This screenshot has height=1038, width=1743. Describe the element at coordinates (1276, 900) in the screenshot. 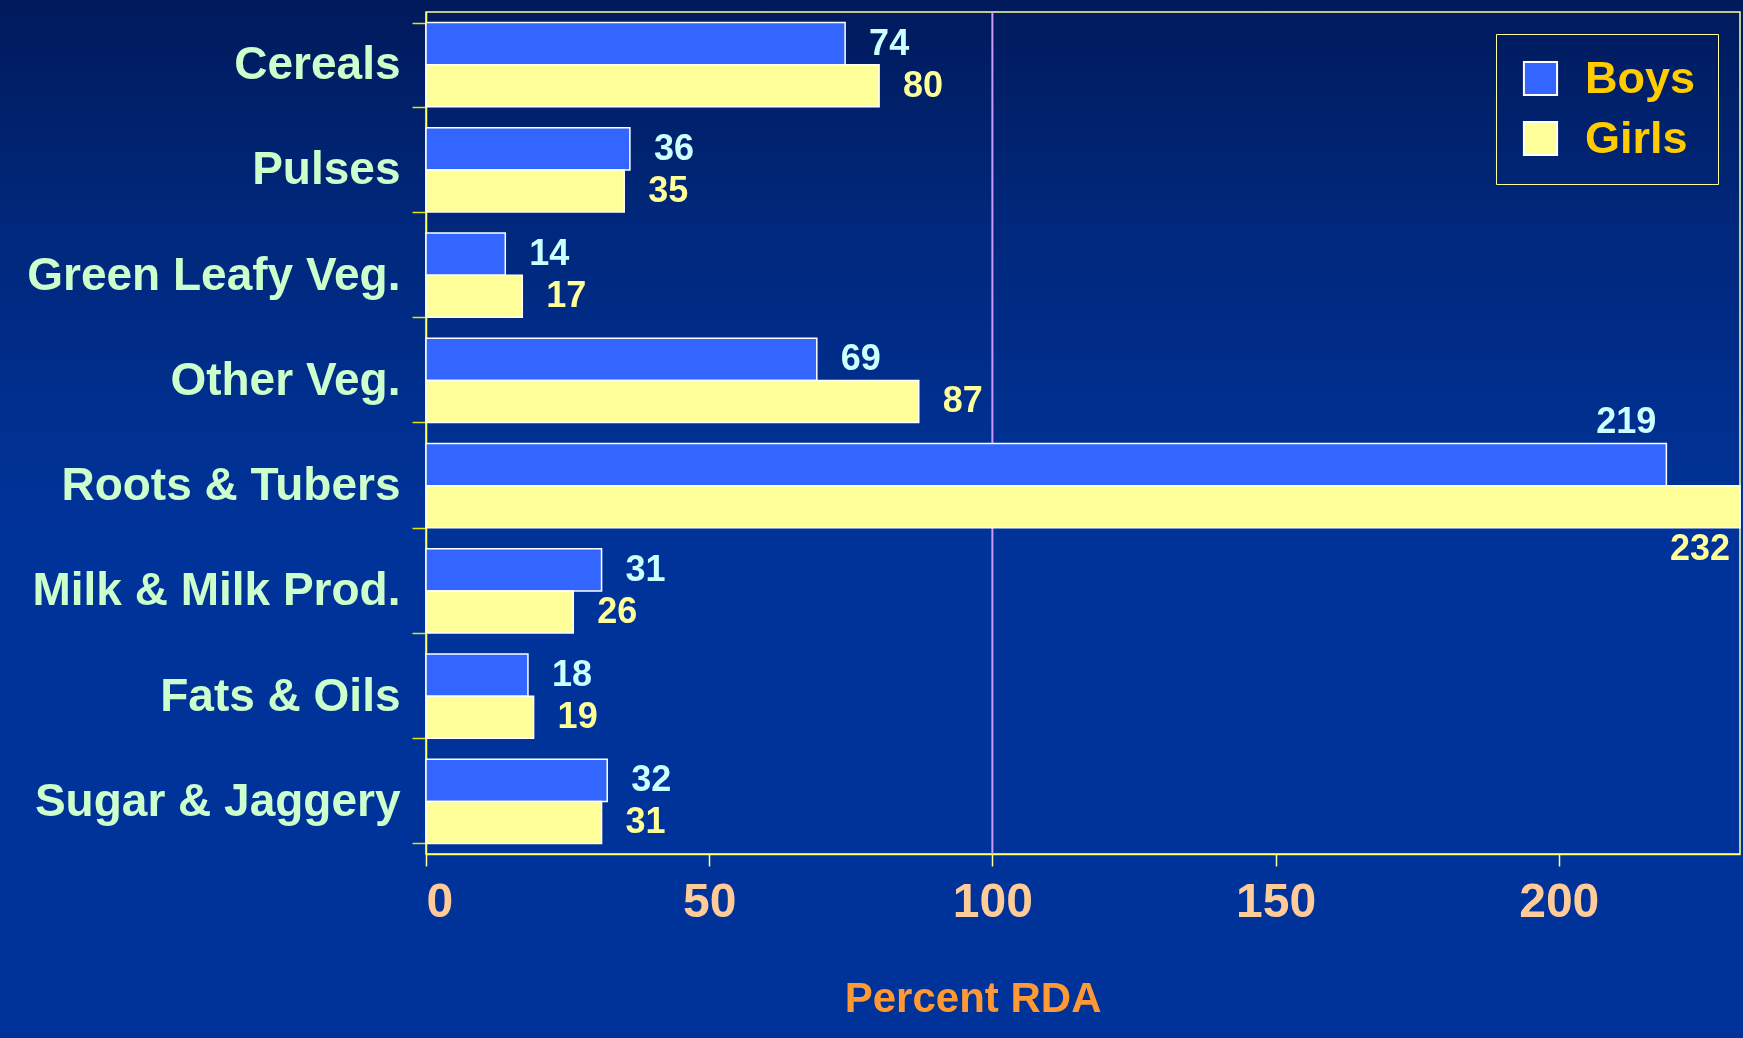

I see `x-tick-label: 150` at that location.